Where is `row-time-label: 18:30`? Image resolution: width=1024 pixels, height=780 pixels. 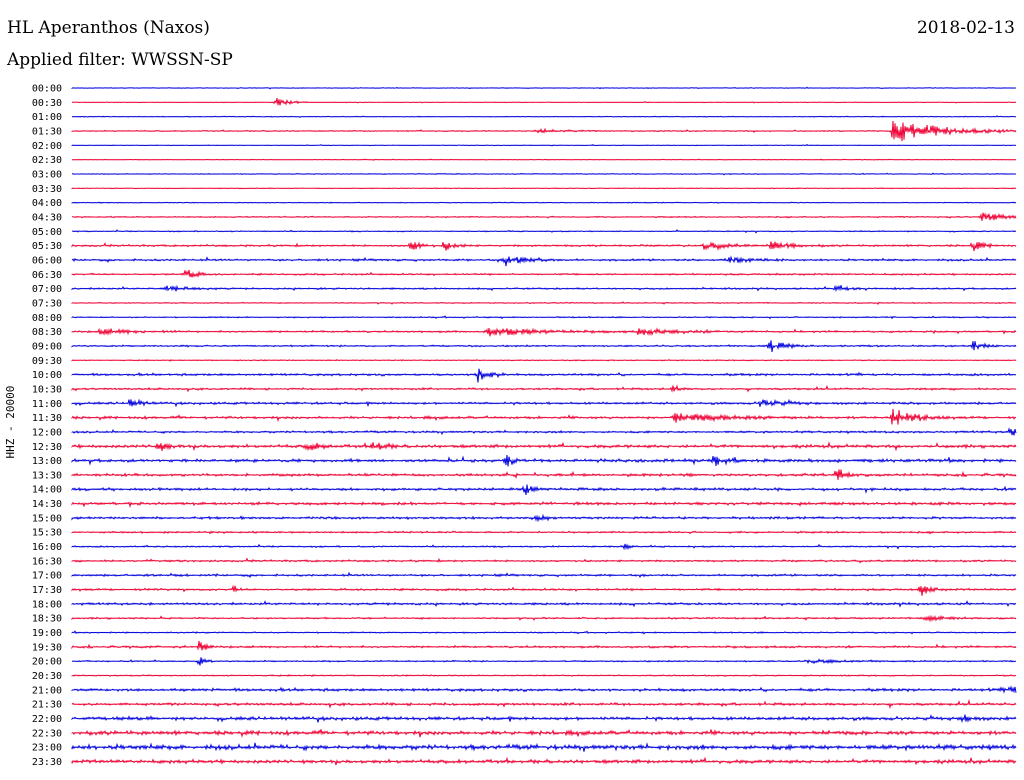 row-time-label: 18:30 is located at coordinates (47, 619).